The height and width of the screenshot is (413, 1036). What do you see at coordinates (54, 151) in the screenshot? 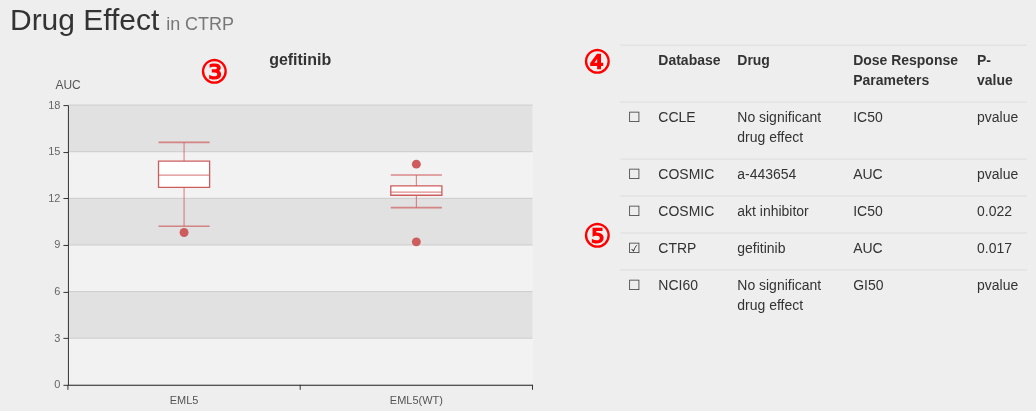
I see `y-tick-label: 15` at bounding box center [54, 151].